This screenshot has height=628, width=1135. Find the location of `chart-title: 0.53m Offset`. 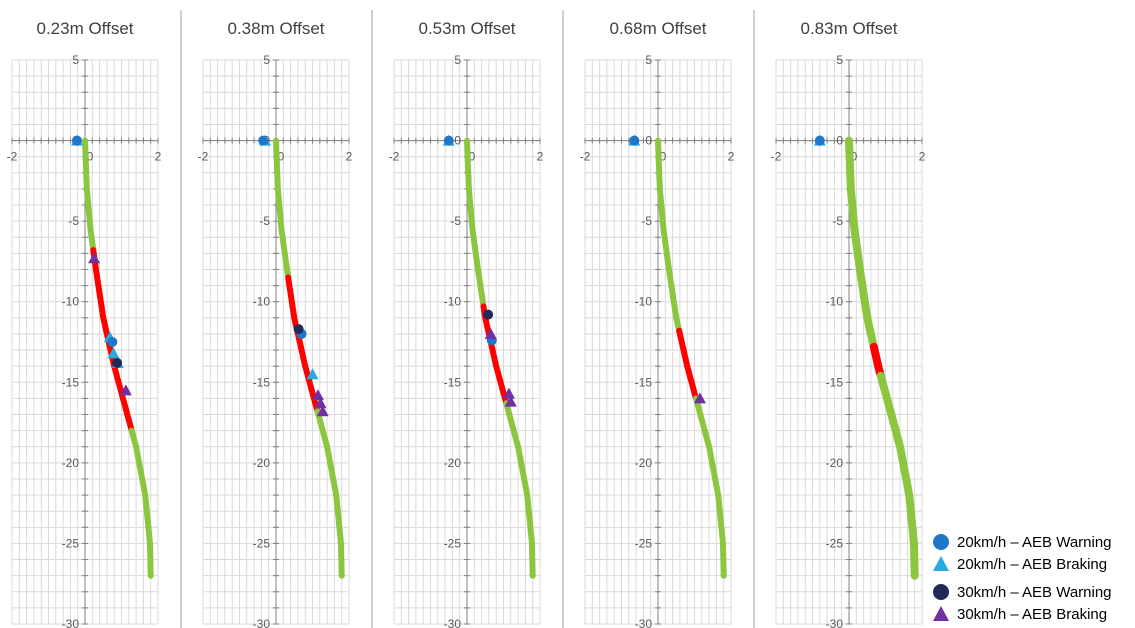

chart-title: 0.53m Offset is located at coordinates (466, 28).